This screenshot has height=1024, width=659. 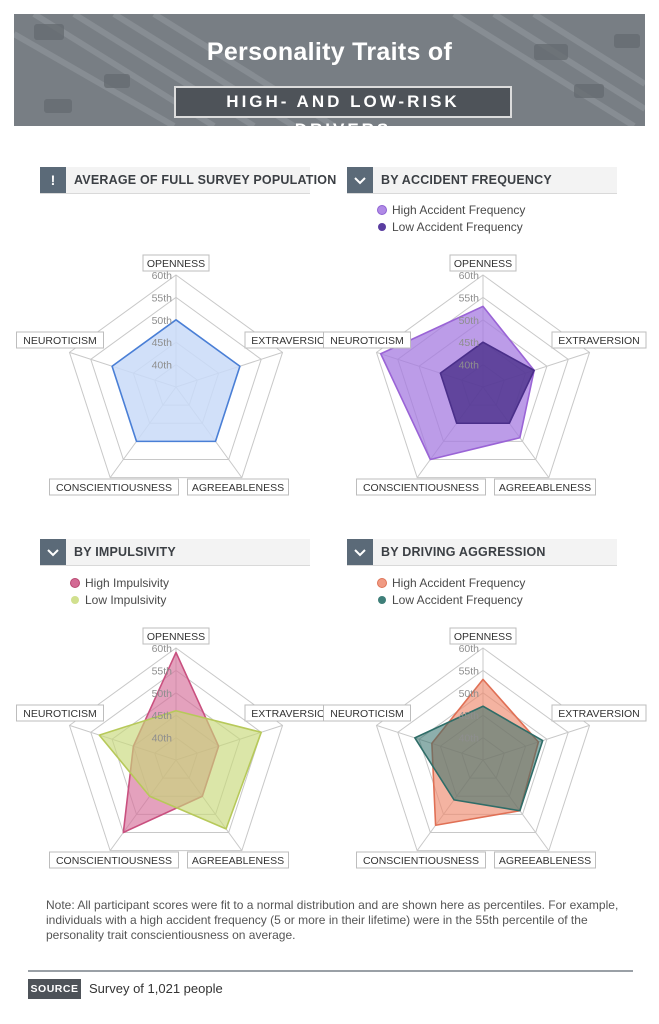 I want to click on banner-background-image, so click(x=329, y=70).